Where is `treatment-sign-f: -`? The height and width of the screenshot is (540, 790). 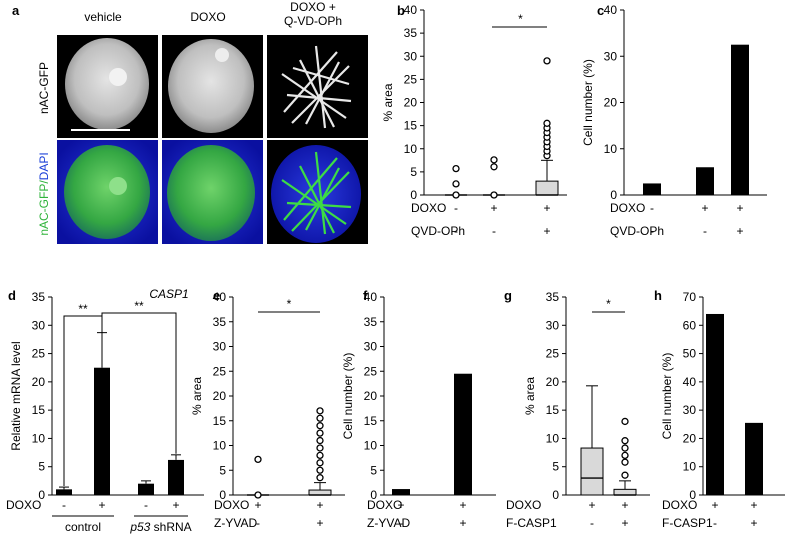 treatment-sign-f: - is located at coordinates (401, 523).